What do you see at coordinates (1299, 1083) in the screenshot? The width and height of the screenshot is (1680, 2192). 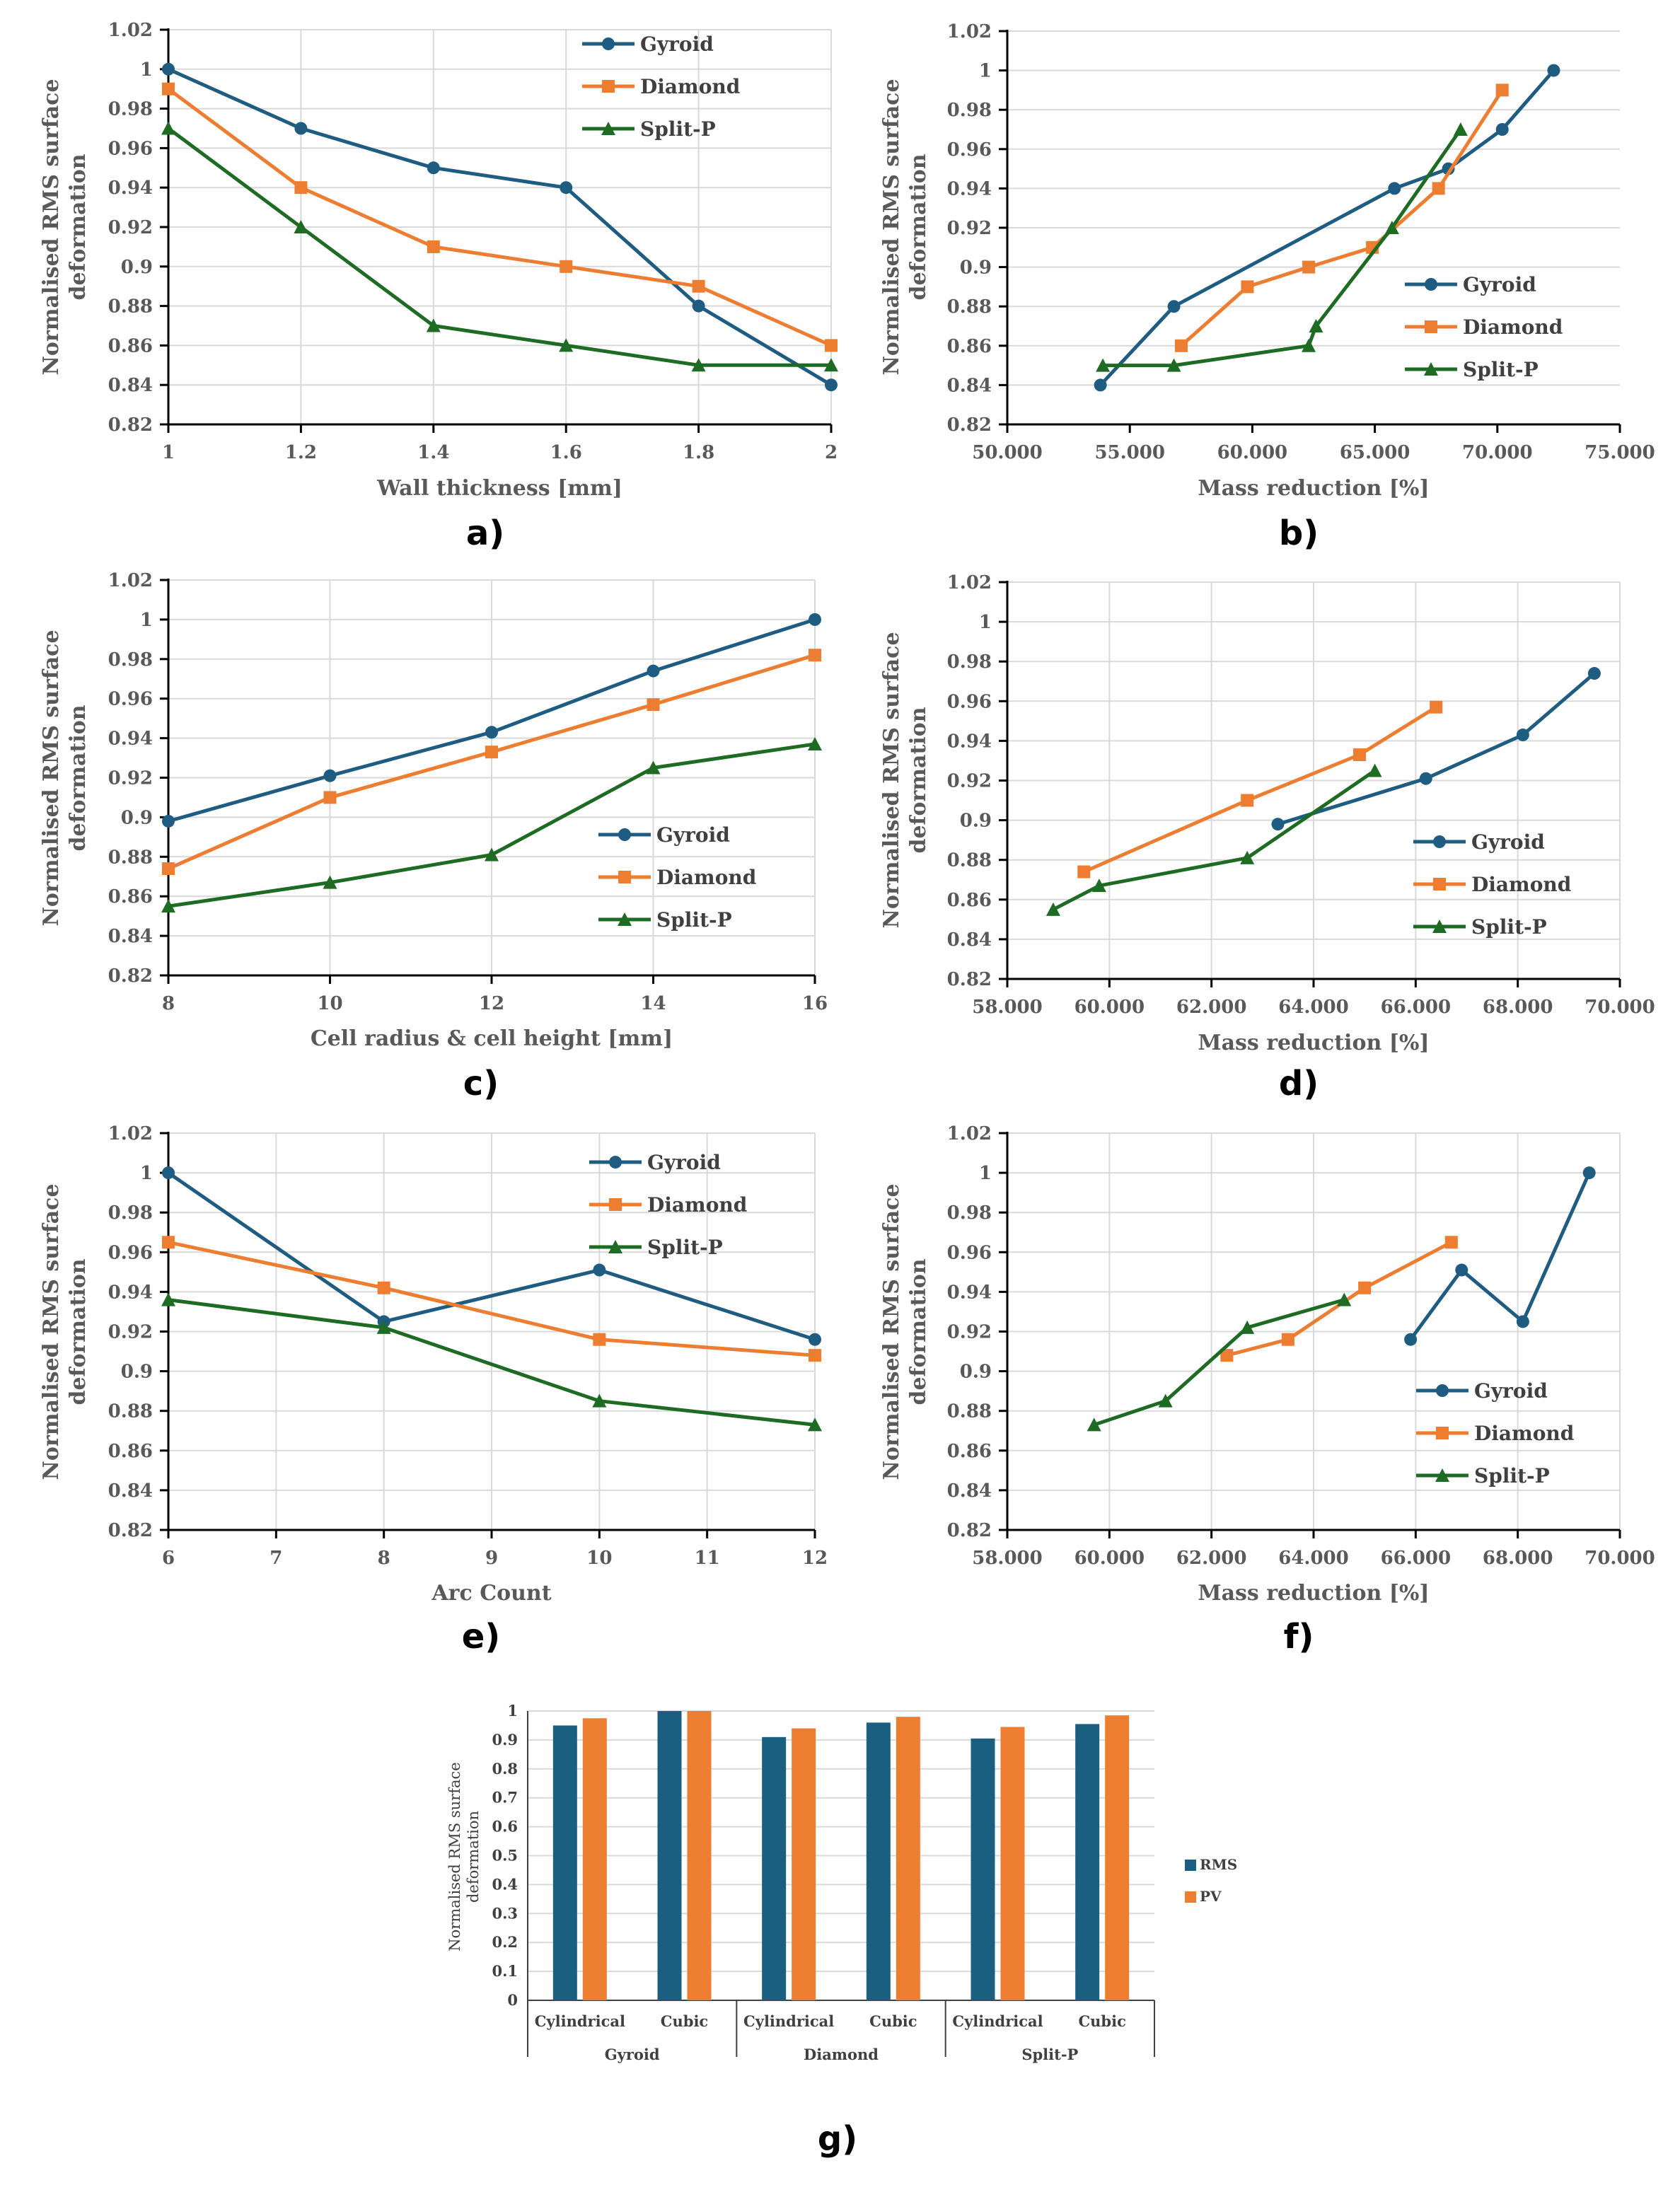 I see `panel-label: d)` at bounding box center [1299, 1083].